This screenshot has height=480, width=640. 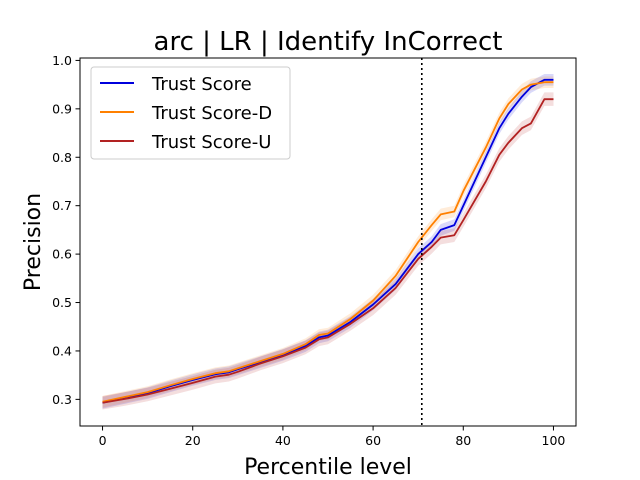 What do you see at coordinates (463, 440) in the screenshot?
I see `x-tick-label: 80` at bounding box center [463, 440].